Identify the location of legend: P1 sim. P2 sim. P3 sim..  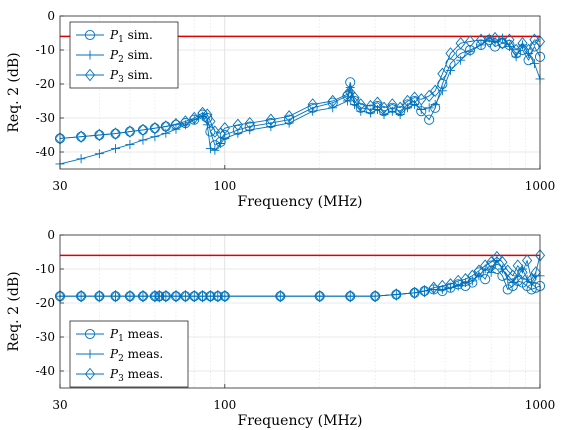
(124, 55).